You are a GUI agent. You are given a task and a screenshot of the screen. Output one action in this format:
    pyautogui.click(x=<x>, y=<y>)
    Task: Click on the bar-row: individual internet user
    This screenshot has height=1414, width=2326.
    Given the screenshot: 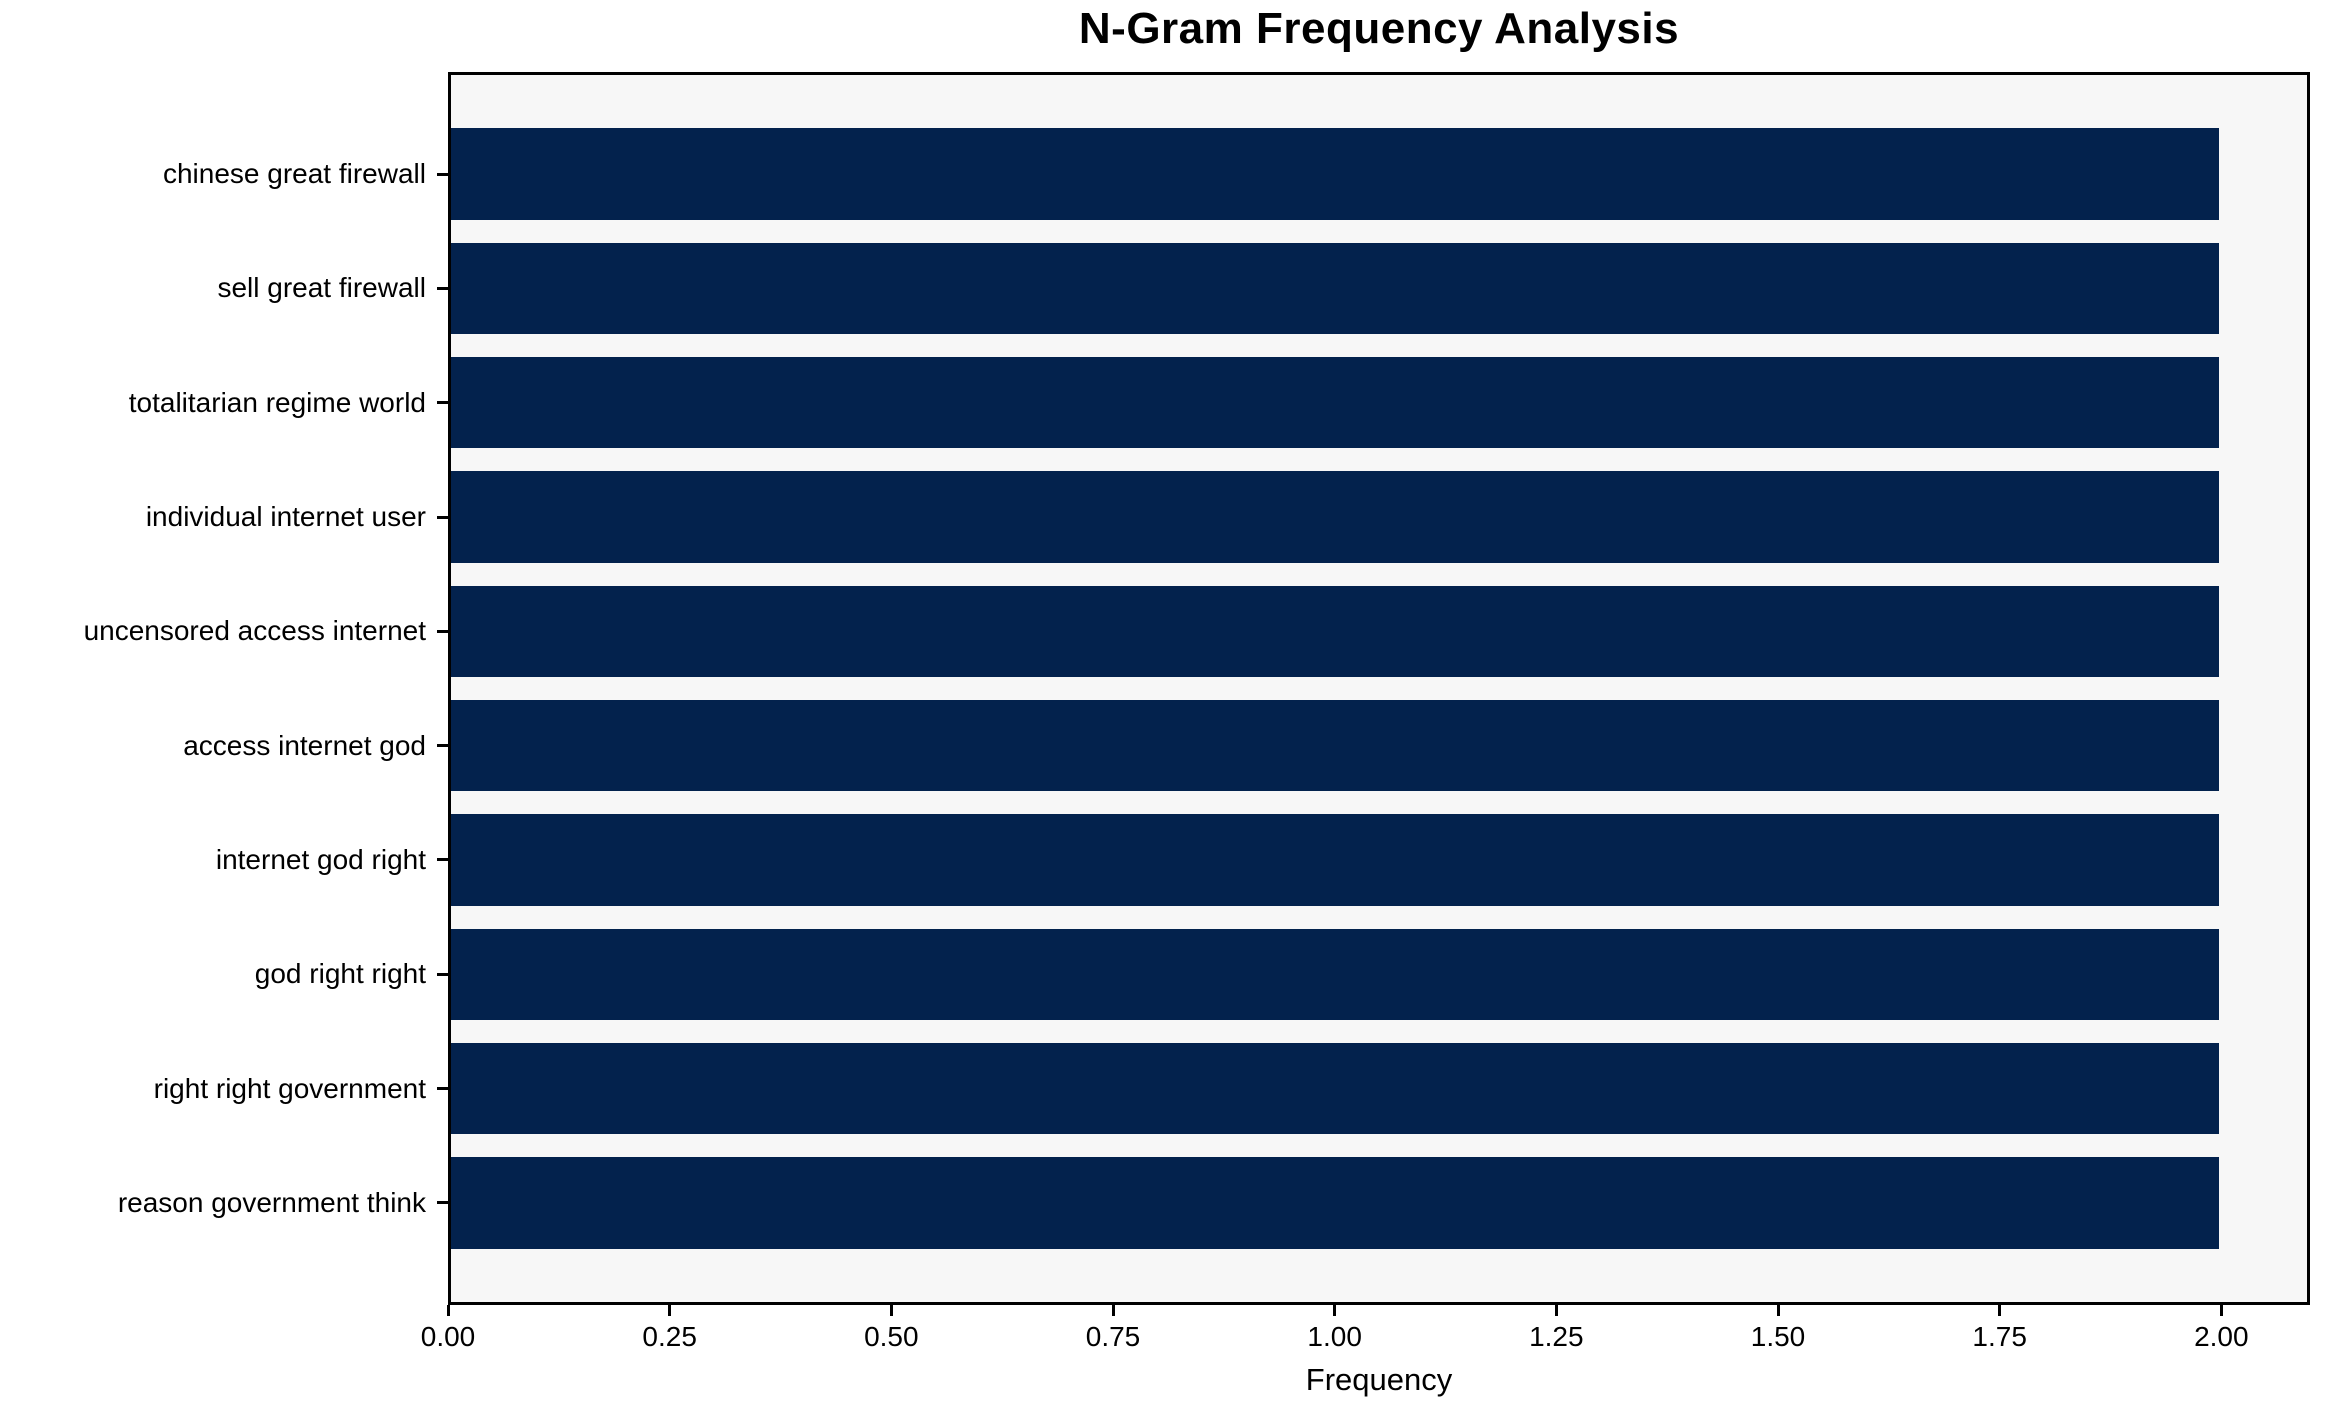 What is the action you would take?
    pyautogui.click(x=1226, y=517)
    